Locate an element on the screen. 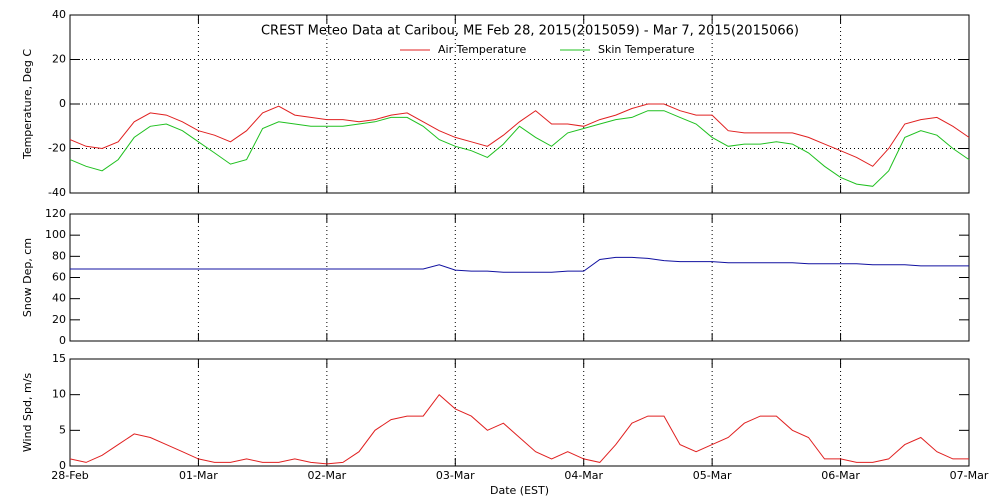 This screenshot has width=1000, height=504. x-tick-label: 01-Mar is located at coordinates (198, 475).